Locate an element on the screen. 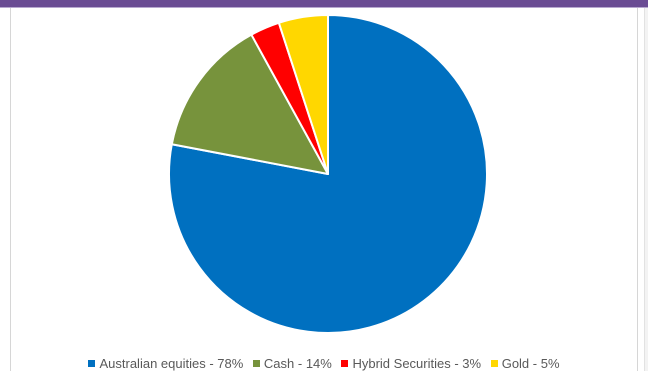  legend-item-gold: Gold - 5% is located at coordinates (525, 363).